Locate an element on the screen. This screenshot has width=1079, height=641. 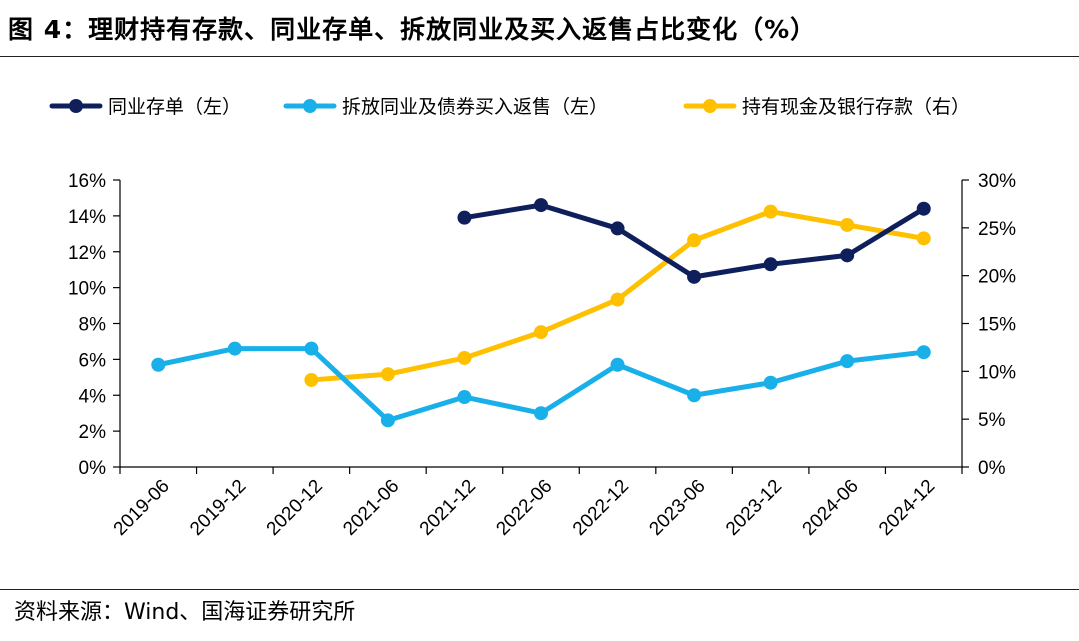
legend-label: 同业存单（左） is located at coordinates (174, 107).